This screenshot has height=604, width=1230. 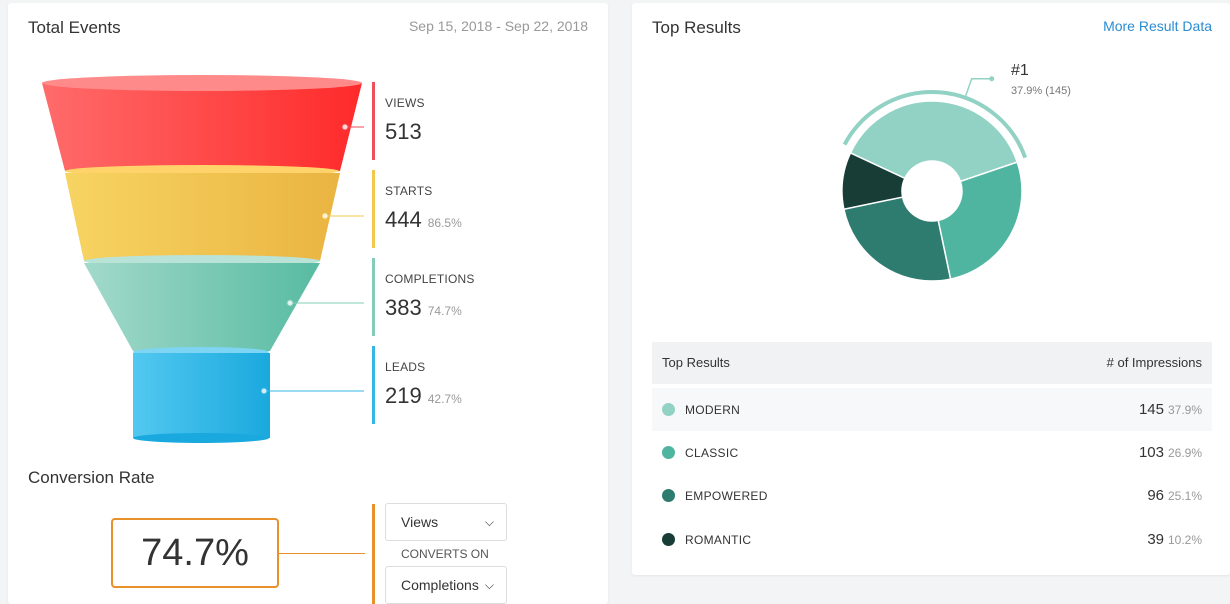 What do you see at coordinates (409, 191) in the screenshot?
I see `stage-label: STARTS` at bounding box center [409, 191].